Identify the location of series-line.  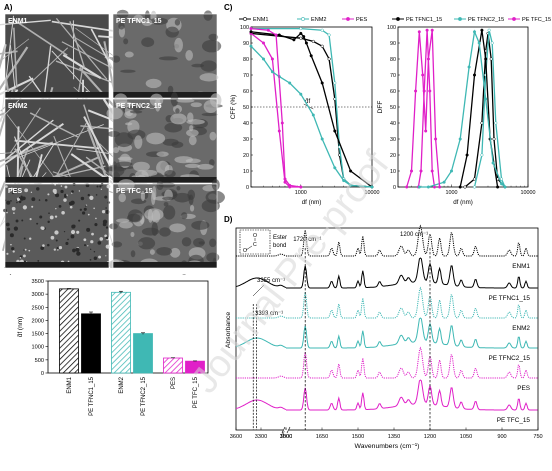
(423, 109).